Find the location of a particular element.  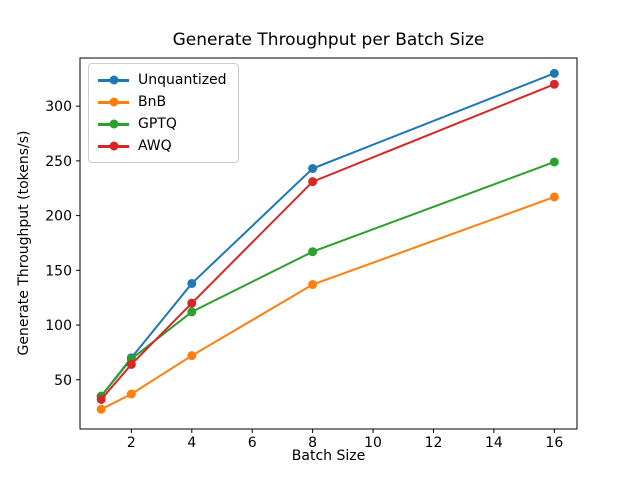

x-tick-label: 2 is located at coordinates (131, 443).